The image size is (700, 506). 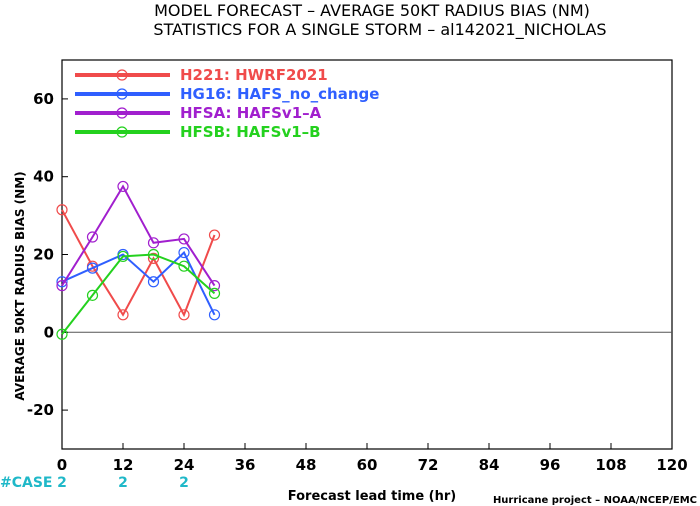 I want to click on y-tick-label: 20, so click(x=43, y=255).